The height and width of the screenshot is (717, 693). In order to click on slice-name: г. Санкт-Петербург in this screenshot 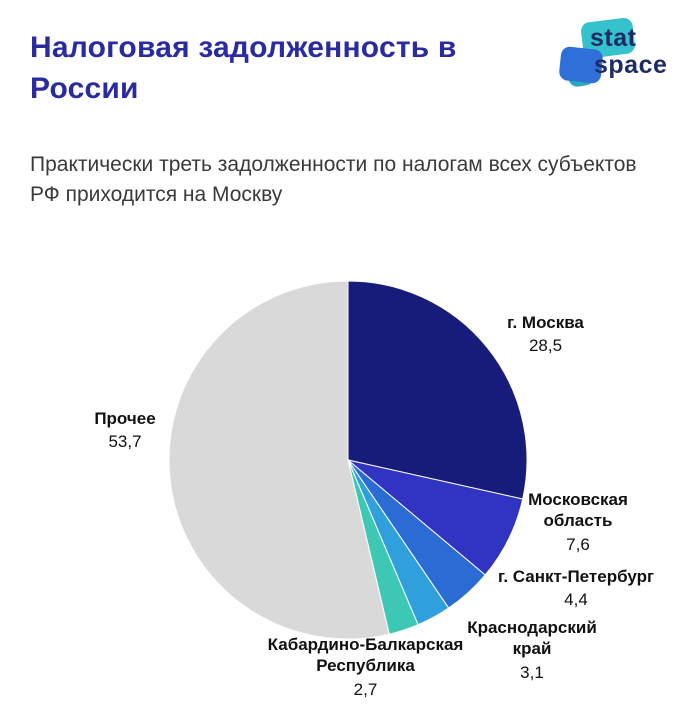, I will do `click(576, 576)`.